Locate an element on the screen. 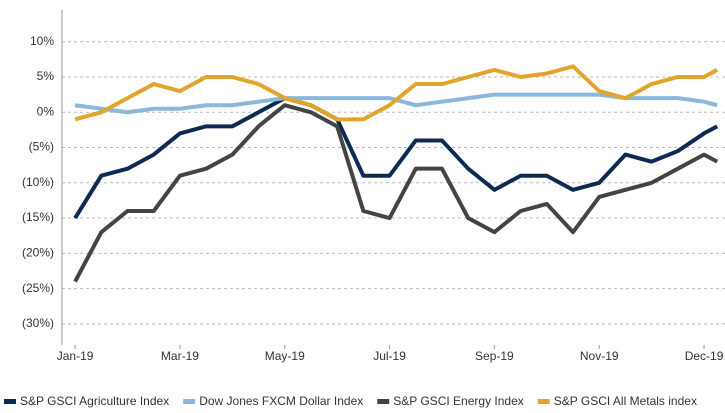 Image resolution: width=725 pixels, height=413 pixels. y-tick-label: 0% is located at coordinates (46, 111).